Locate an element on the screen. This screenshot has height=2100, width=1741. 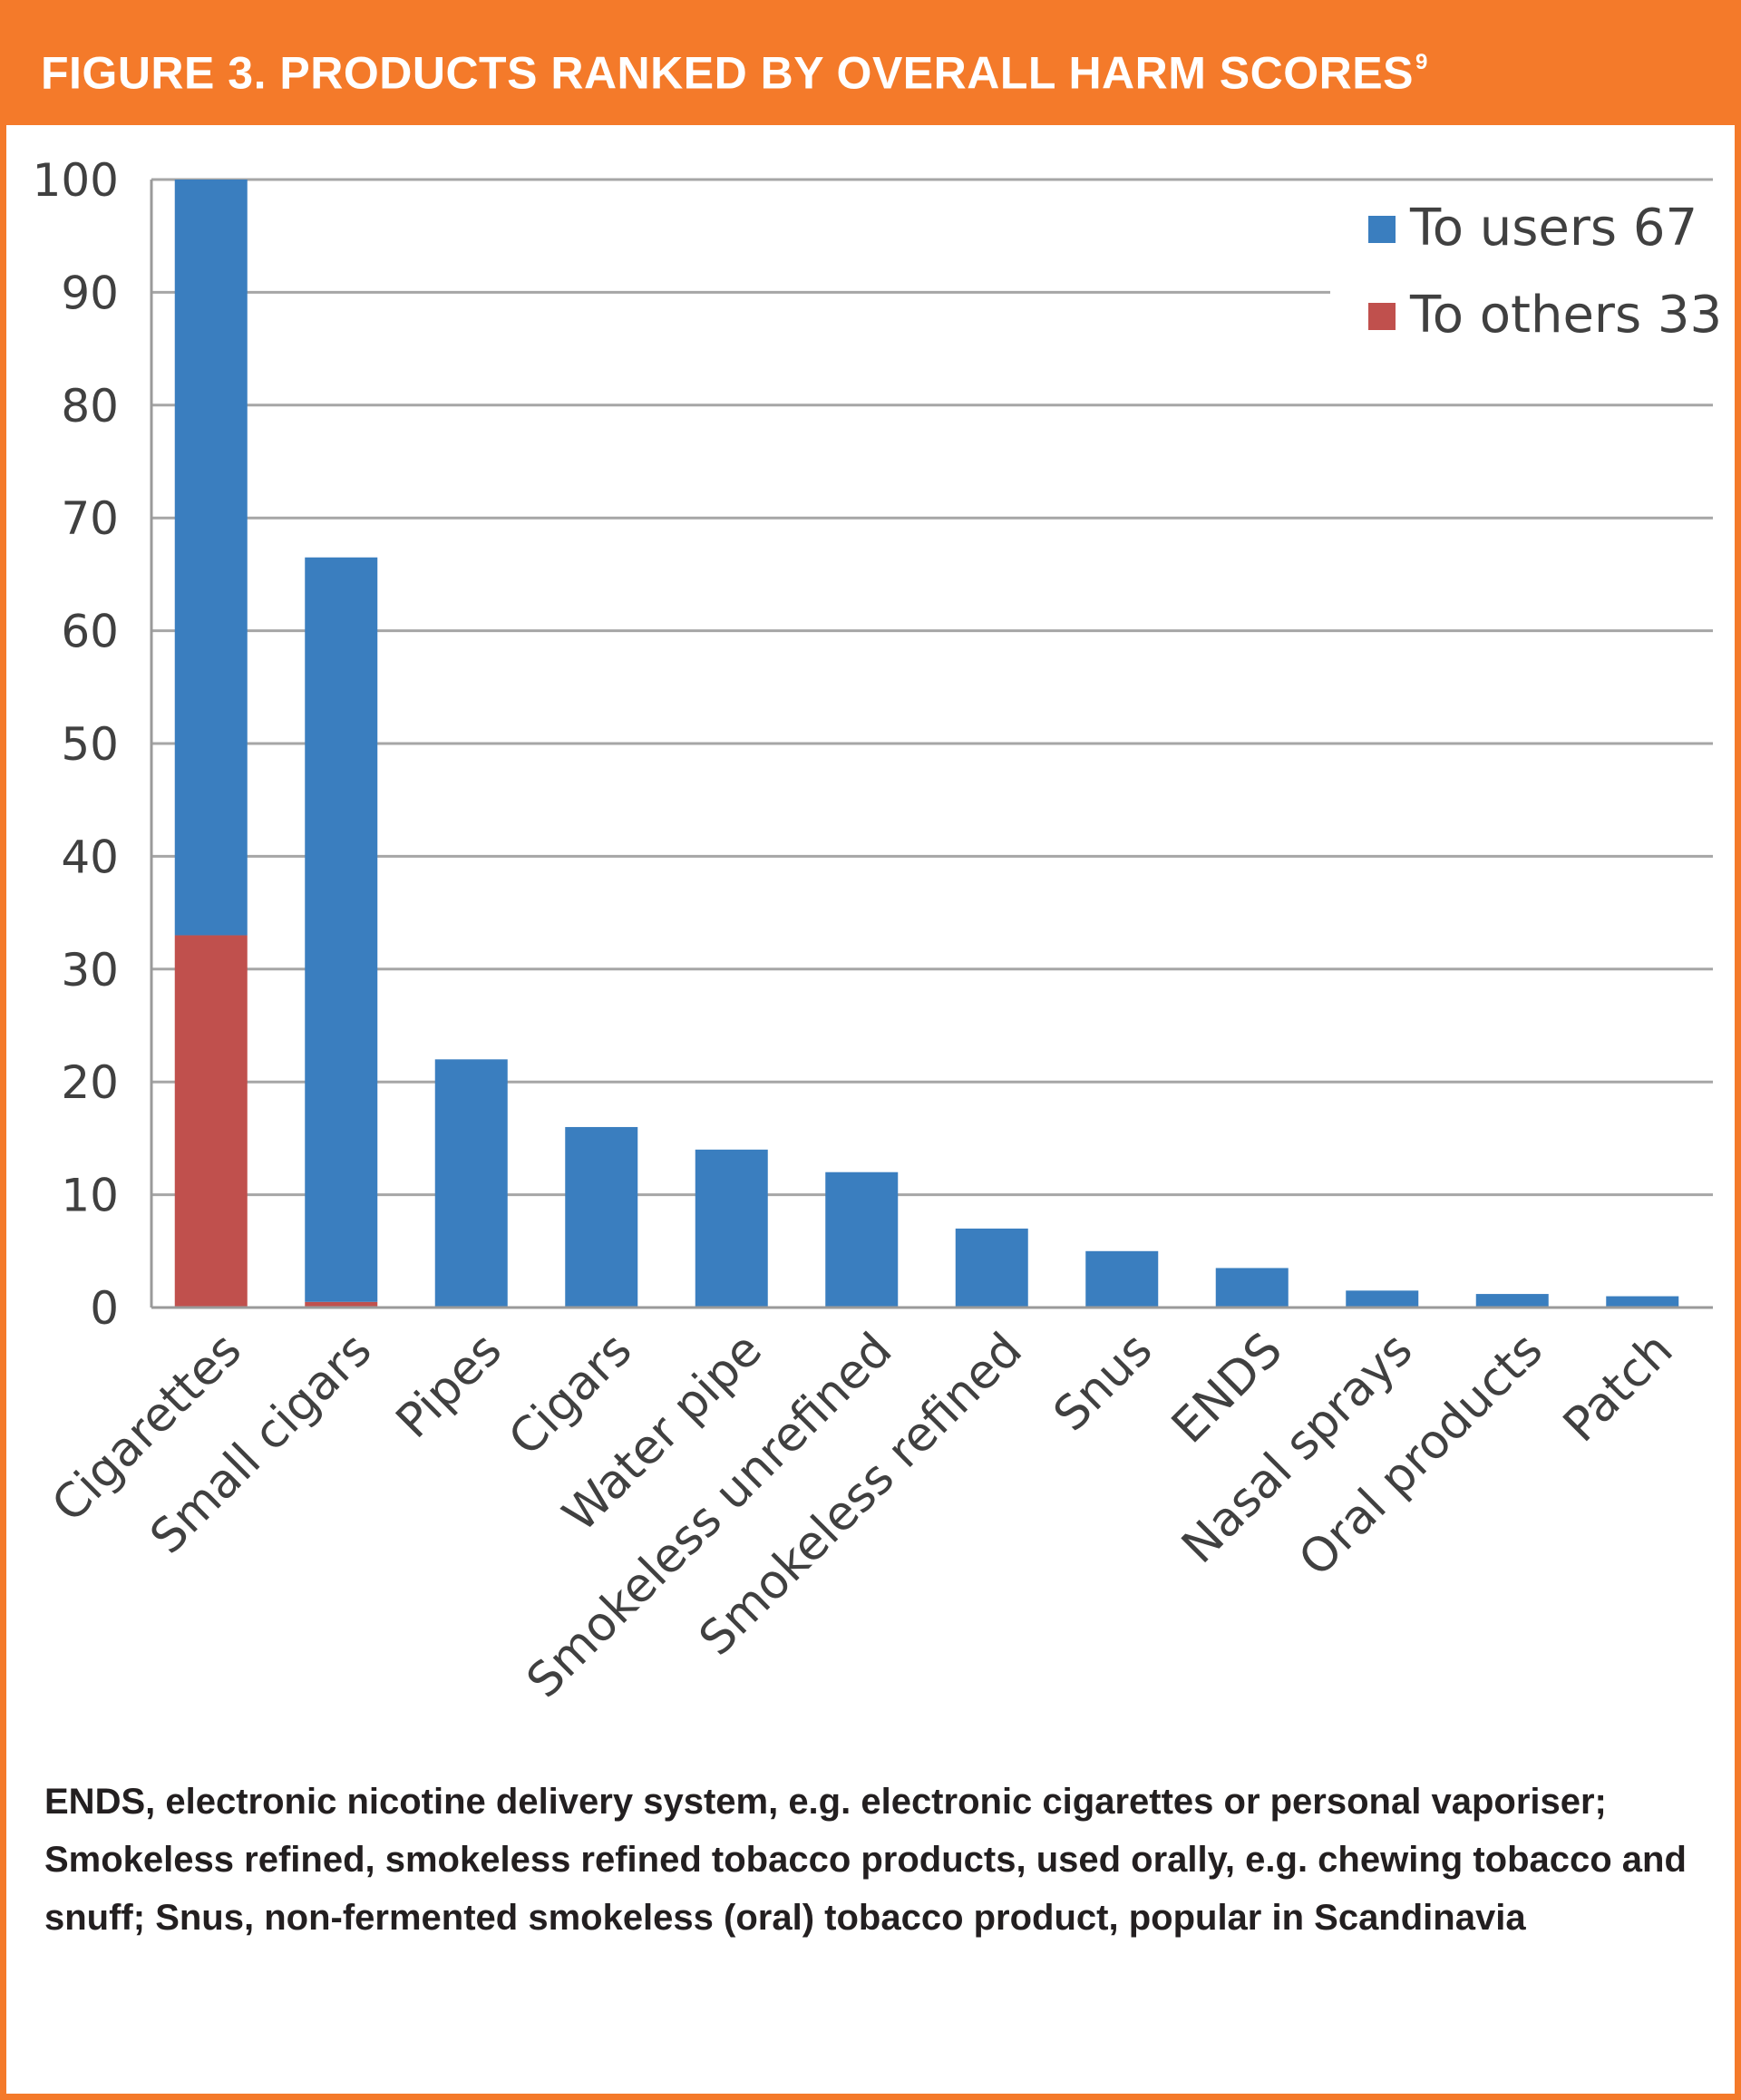
y-tick-label: 20 is located at coordinates (90, 1082).